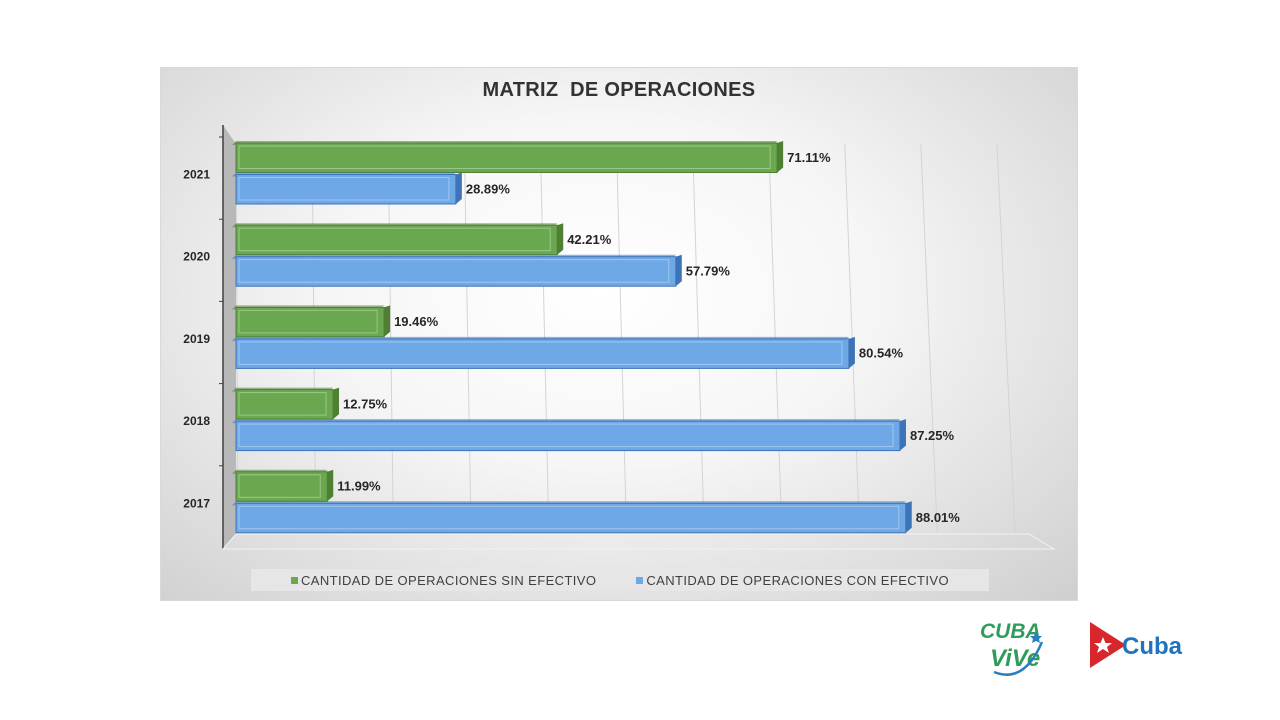 The image size is (1280, 720). I want to click on chart-title: MATRIZ DE OPERACIONES, so click(619, 90).